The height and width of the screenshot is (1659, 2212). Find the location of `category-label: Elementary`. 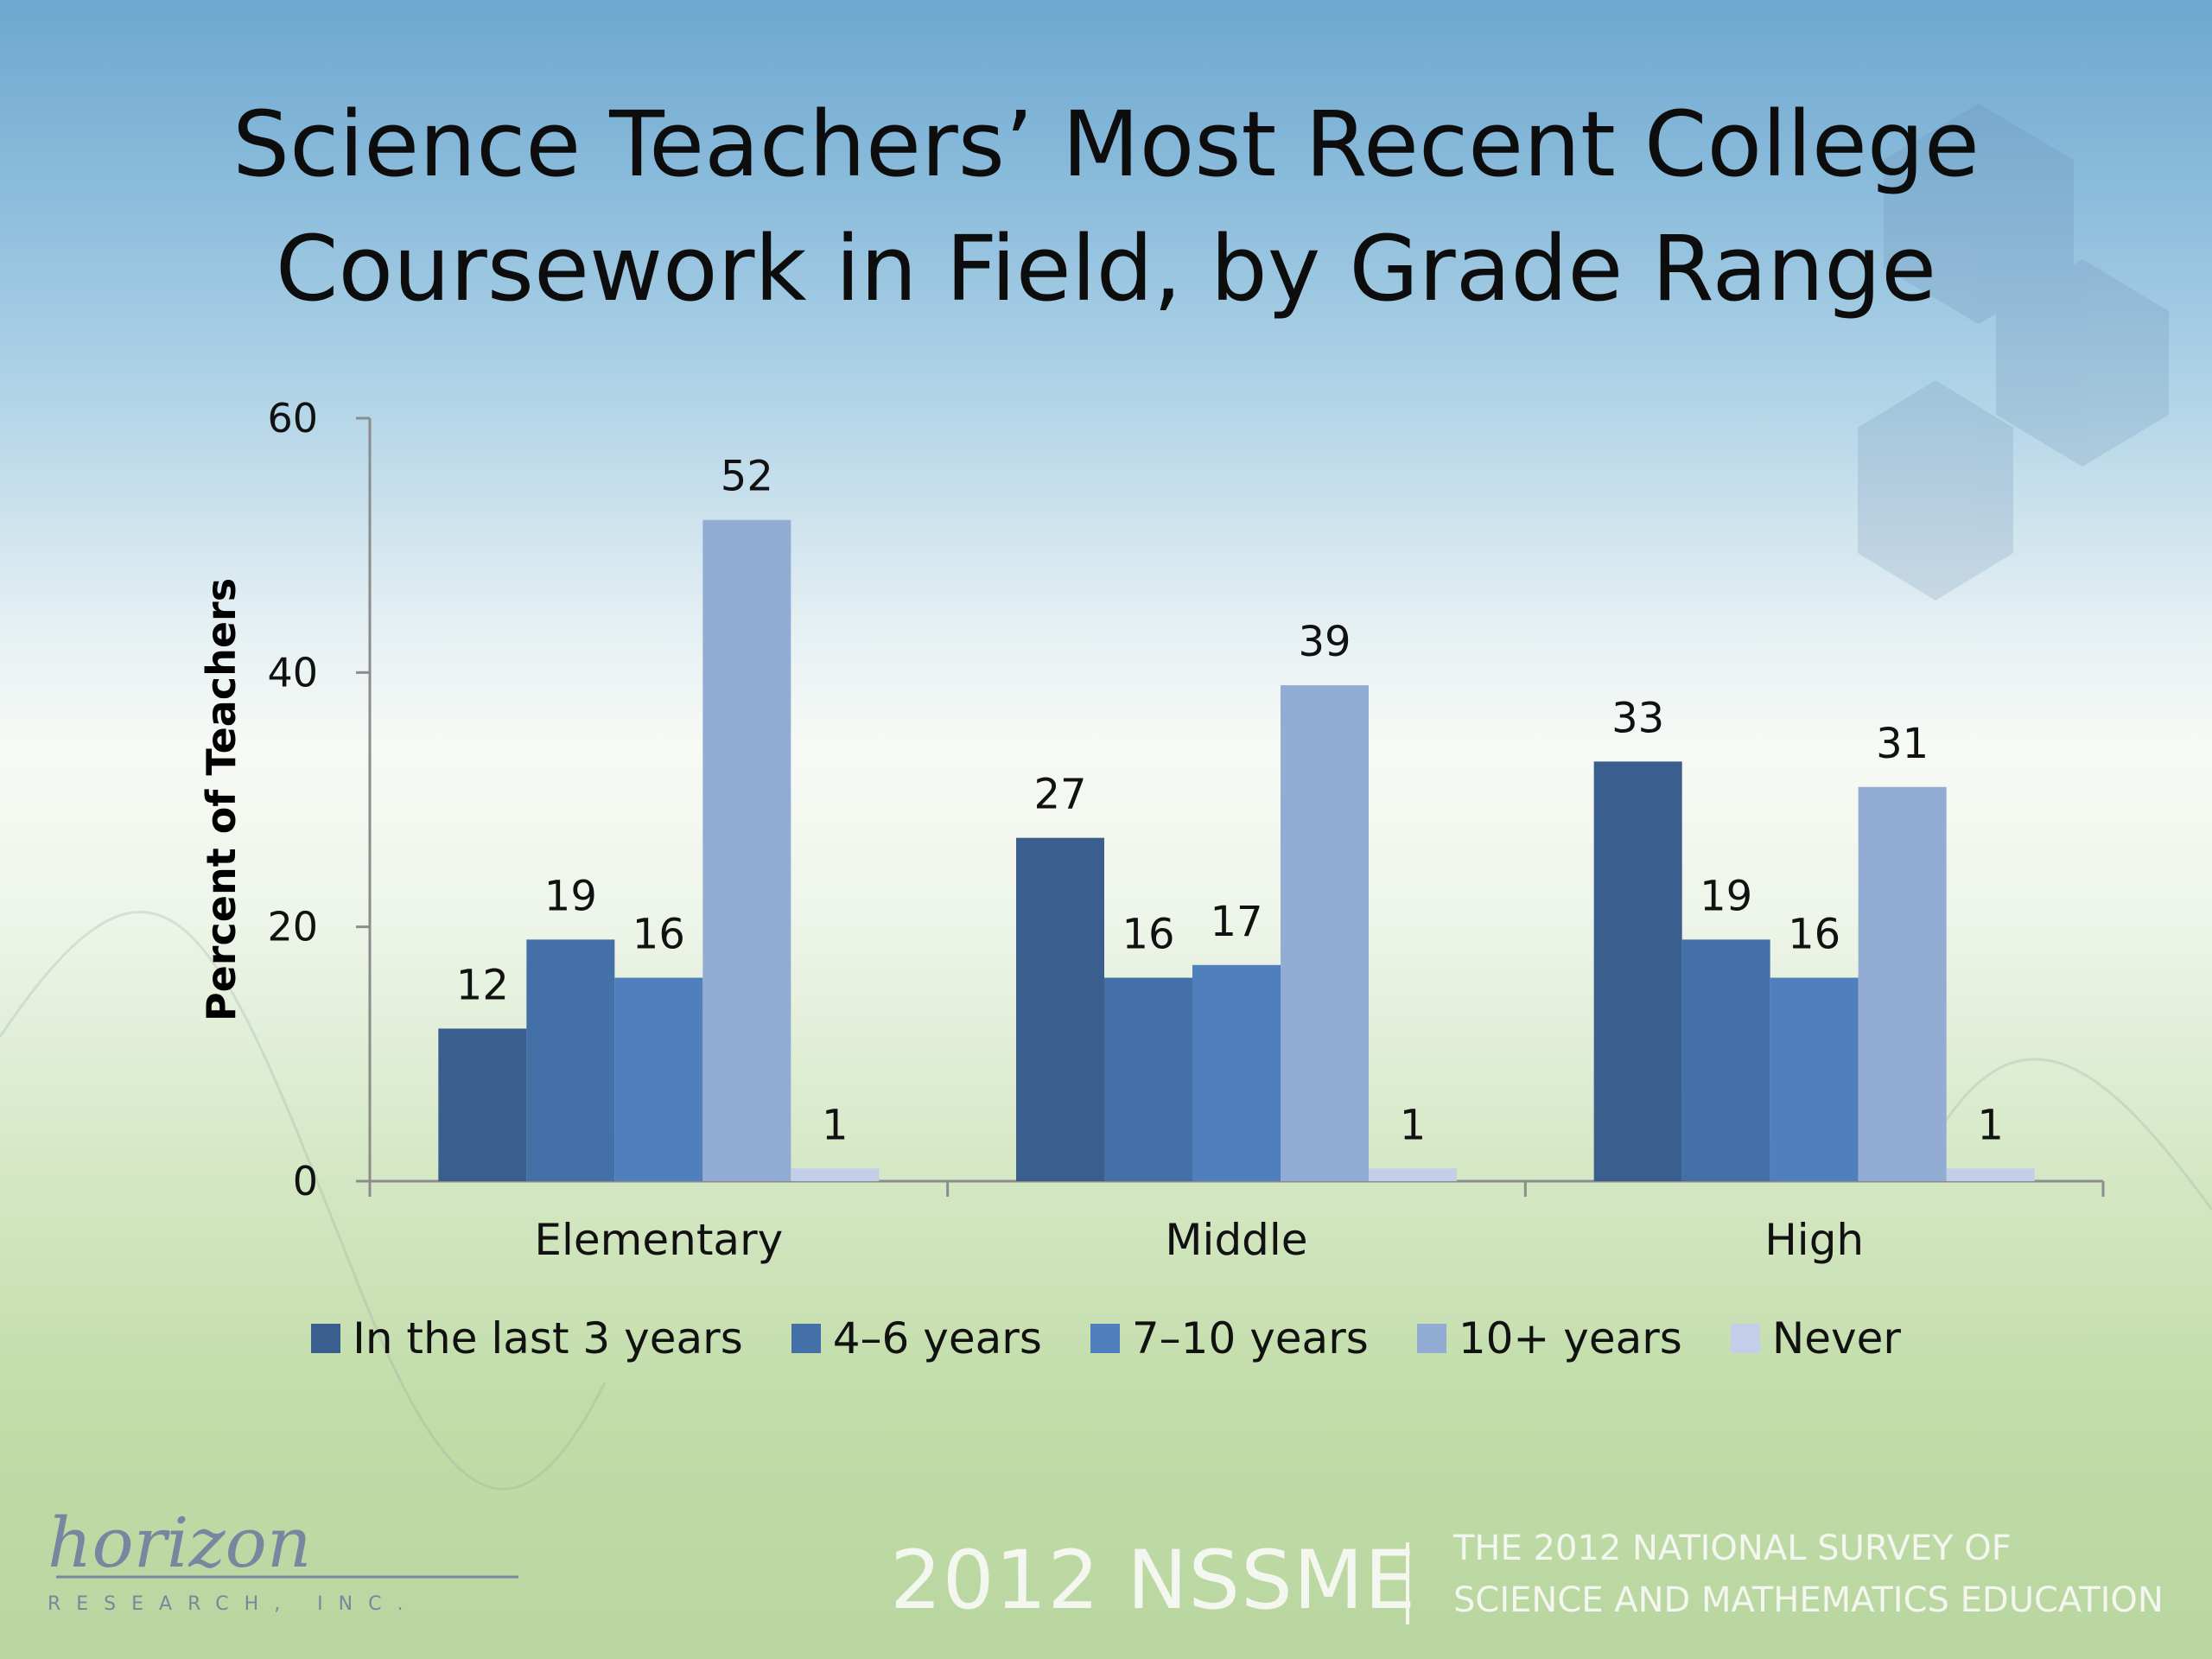

category-label: Elementary is located at coordinates (658, 1240).